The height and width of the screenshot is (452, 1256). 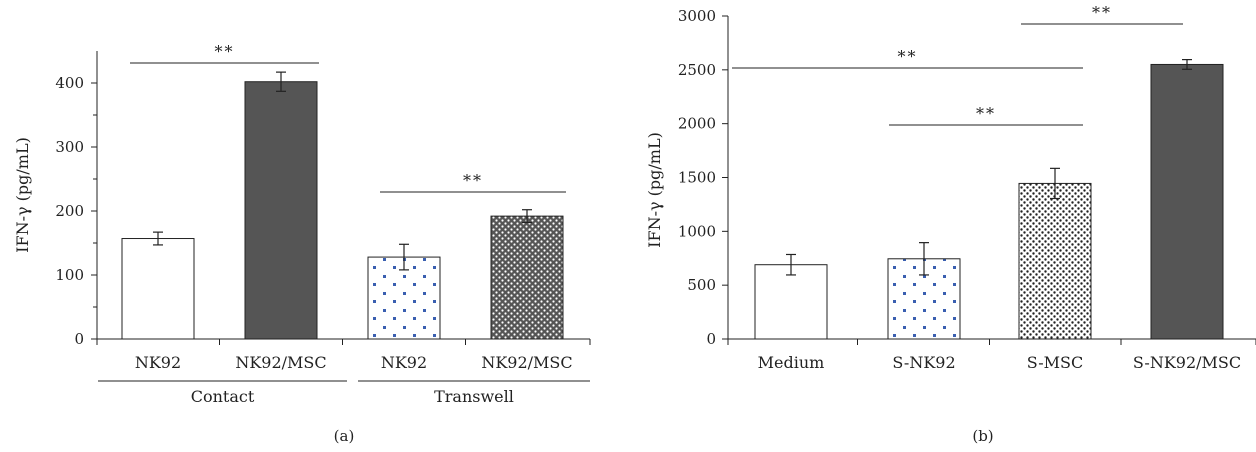 I want to click on chart-b-category-label: S-NK92, so click(x=923, y=362).